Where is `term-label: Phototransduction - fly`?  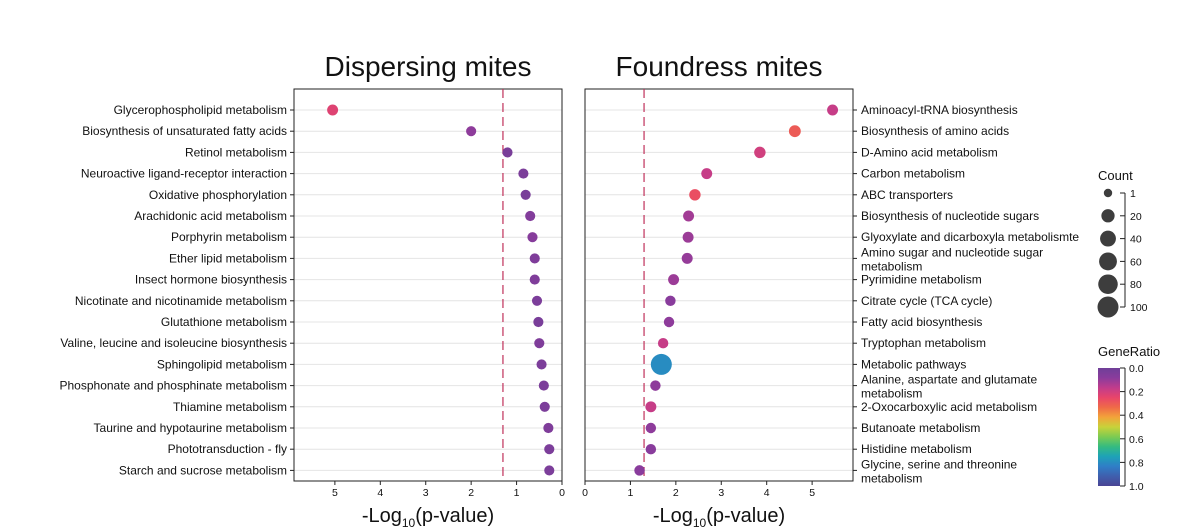 term-label: Phototransduction - fly is located at coordinates (227, 449).